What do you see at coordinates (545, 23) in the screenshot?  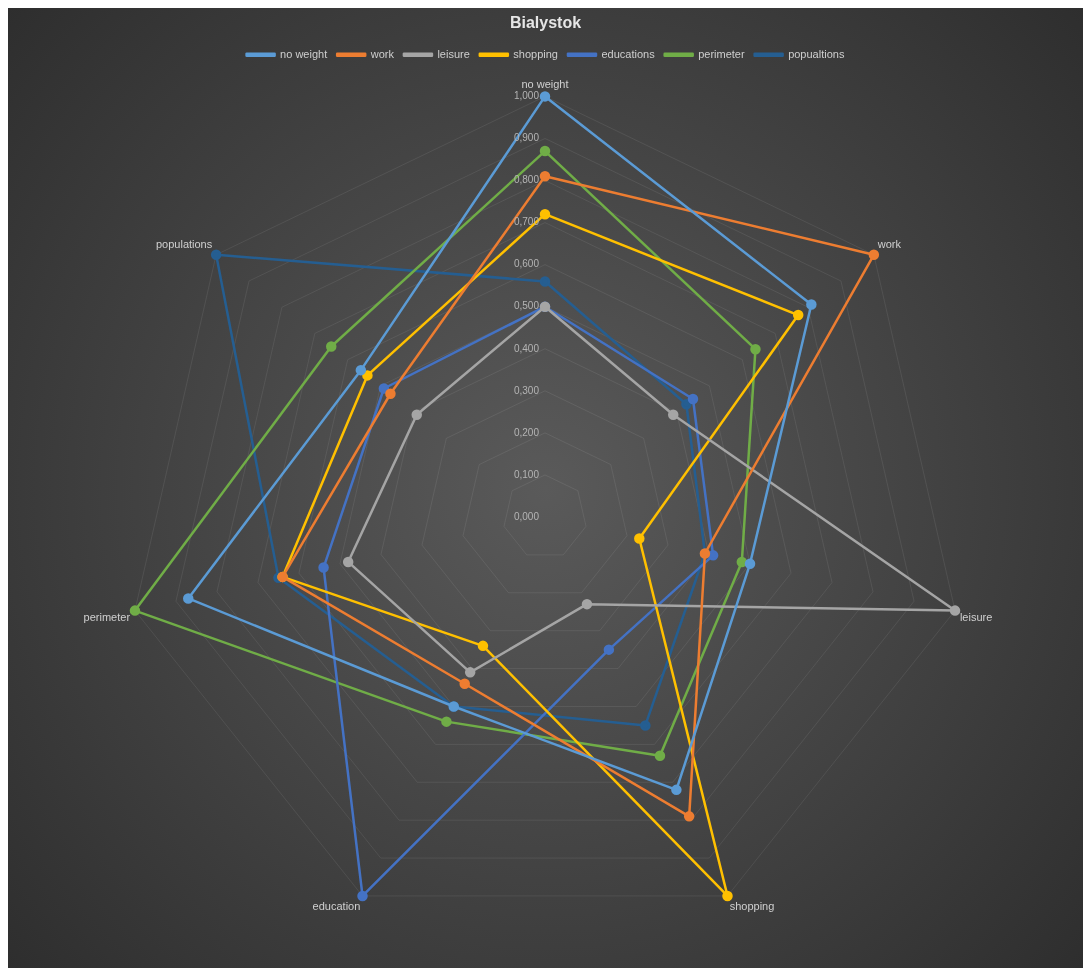 I see `chart-title: Bialystok` at bounding box center [545, 23].